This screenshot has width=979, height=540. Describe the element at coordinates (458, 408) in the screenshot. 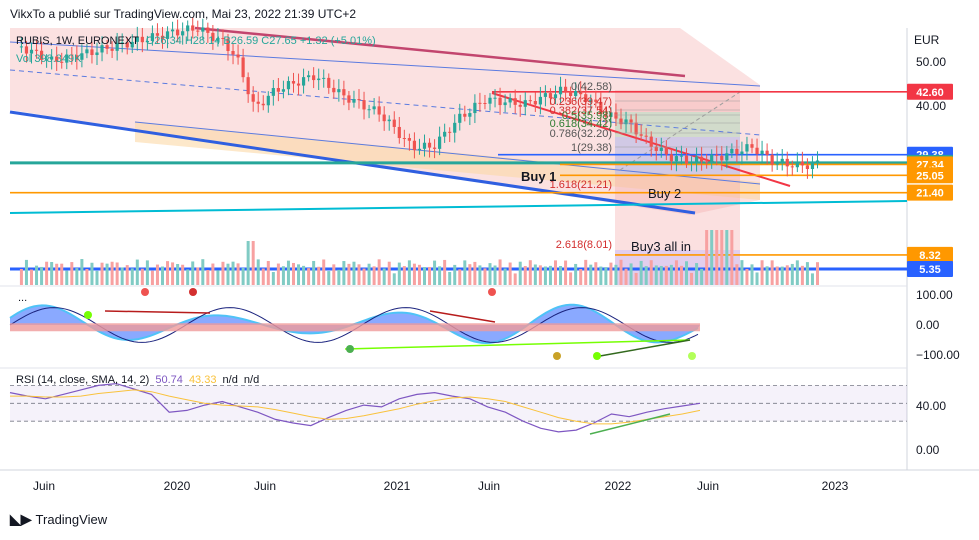

I see `rsi-pane` at that location.